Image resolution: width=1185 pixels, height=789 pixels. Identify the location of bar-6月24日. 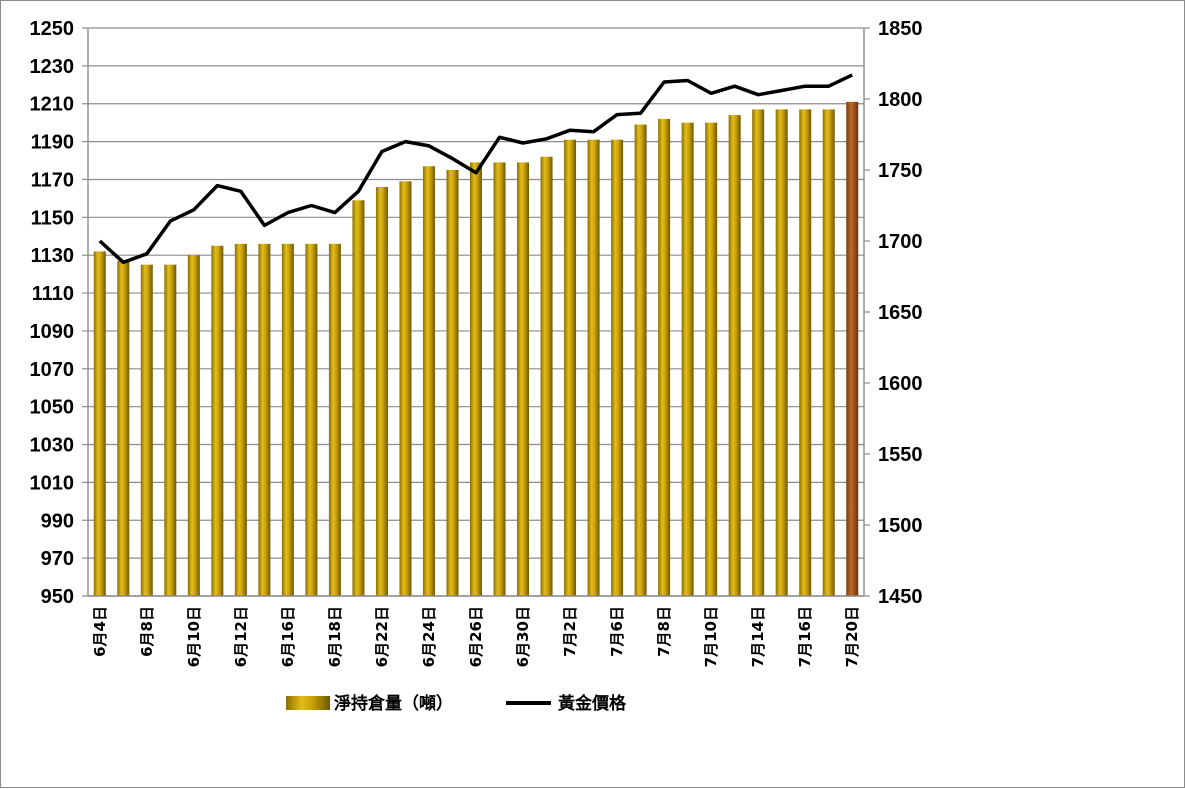
(429, 381).